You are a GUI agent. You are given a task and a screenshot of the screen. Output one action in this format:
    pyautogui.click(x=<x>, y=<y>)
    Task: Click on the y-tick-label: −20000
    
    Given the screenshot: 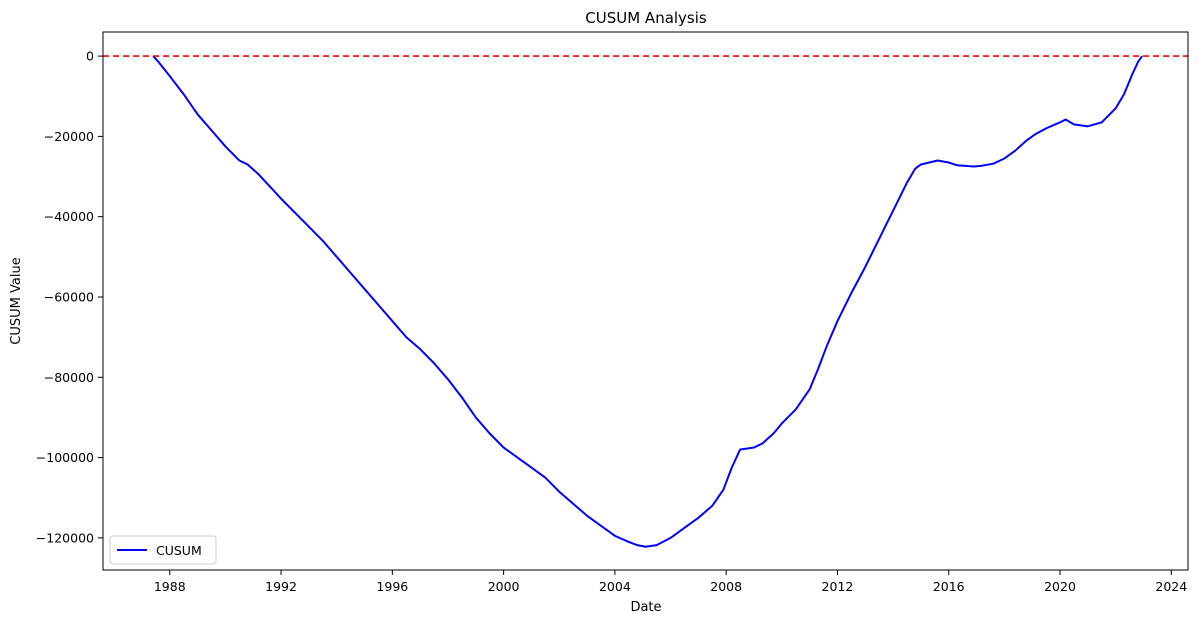 What is the action you would take?
    pyautogui.click(x=69, y=136)
    